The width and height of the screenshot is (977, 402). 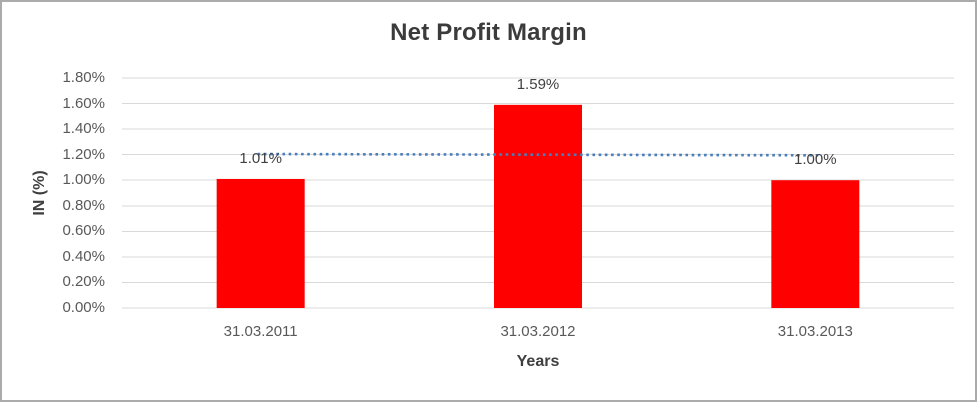 What do you see at coordinates (83, 103) in the screenshot?
I see `y-tick-label: 1.60%` at bounding box center [83, 103].